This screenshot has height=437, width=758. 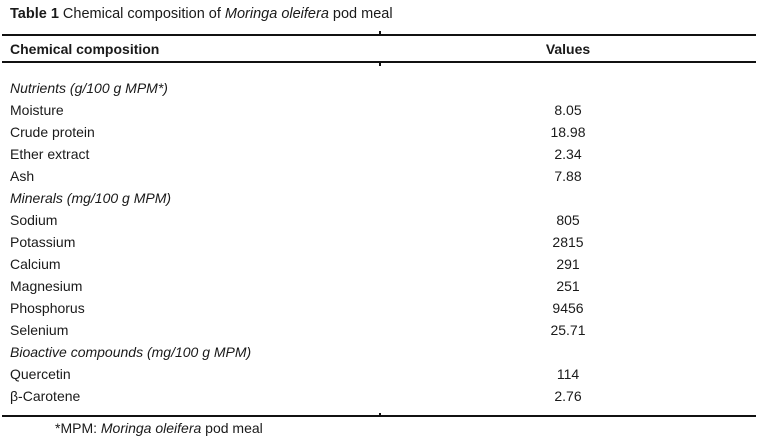 I want to click on table-caption-species: Moringa oleifera, so click(x=276, y=14).